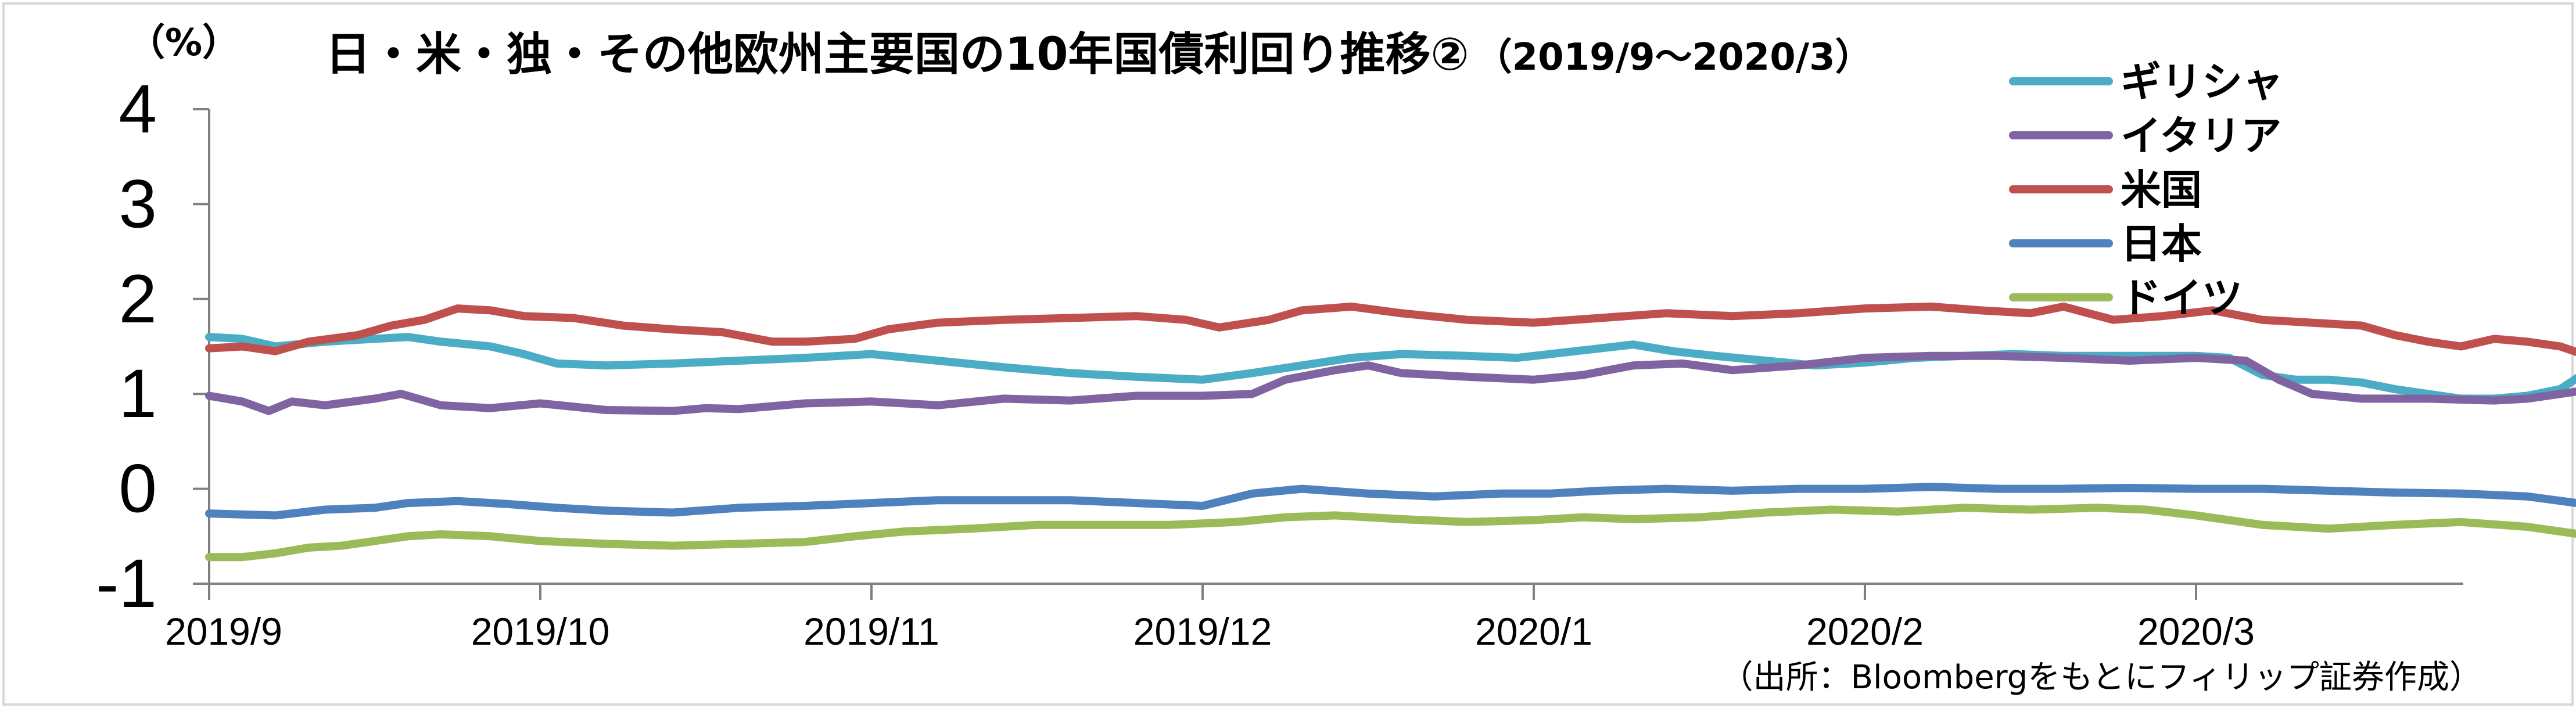  Describe the element at coordinates (1865, 631) in the screenshot. I see `x-tick-label: 2020/2` at that location.